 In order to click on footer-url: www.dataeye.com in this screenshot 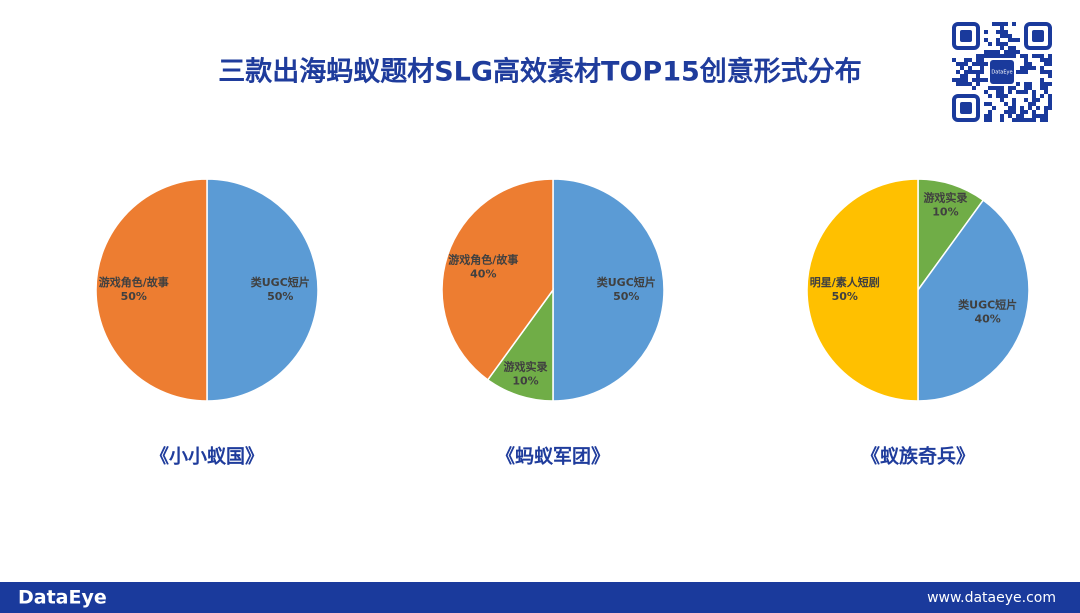, I will do `click(991, 598)`.